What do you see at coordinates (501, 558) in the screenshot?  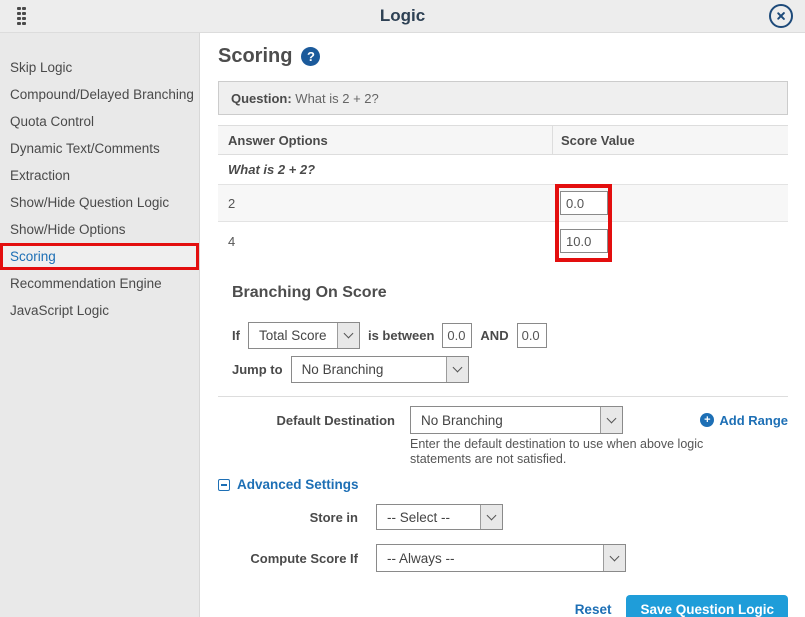 I see `compute-score-if-select: -- Always --` at bounding box center [501, 558].